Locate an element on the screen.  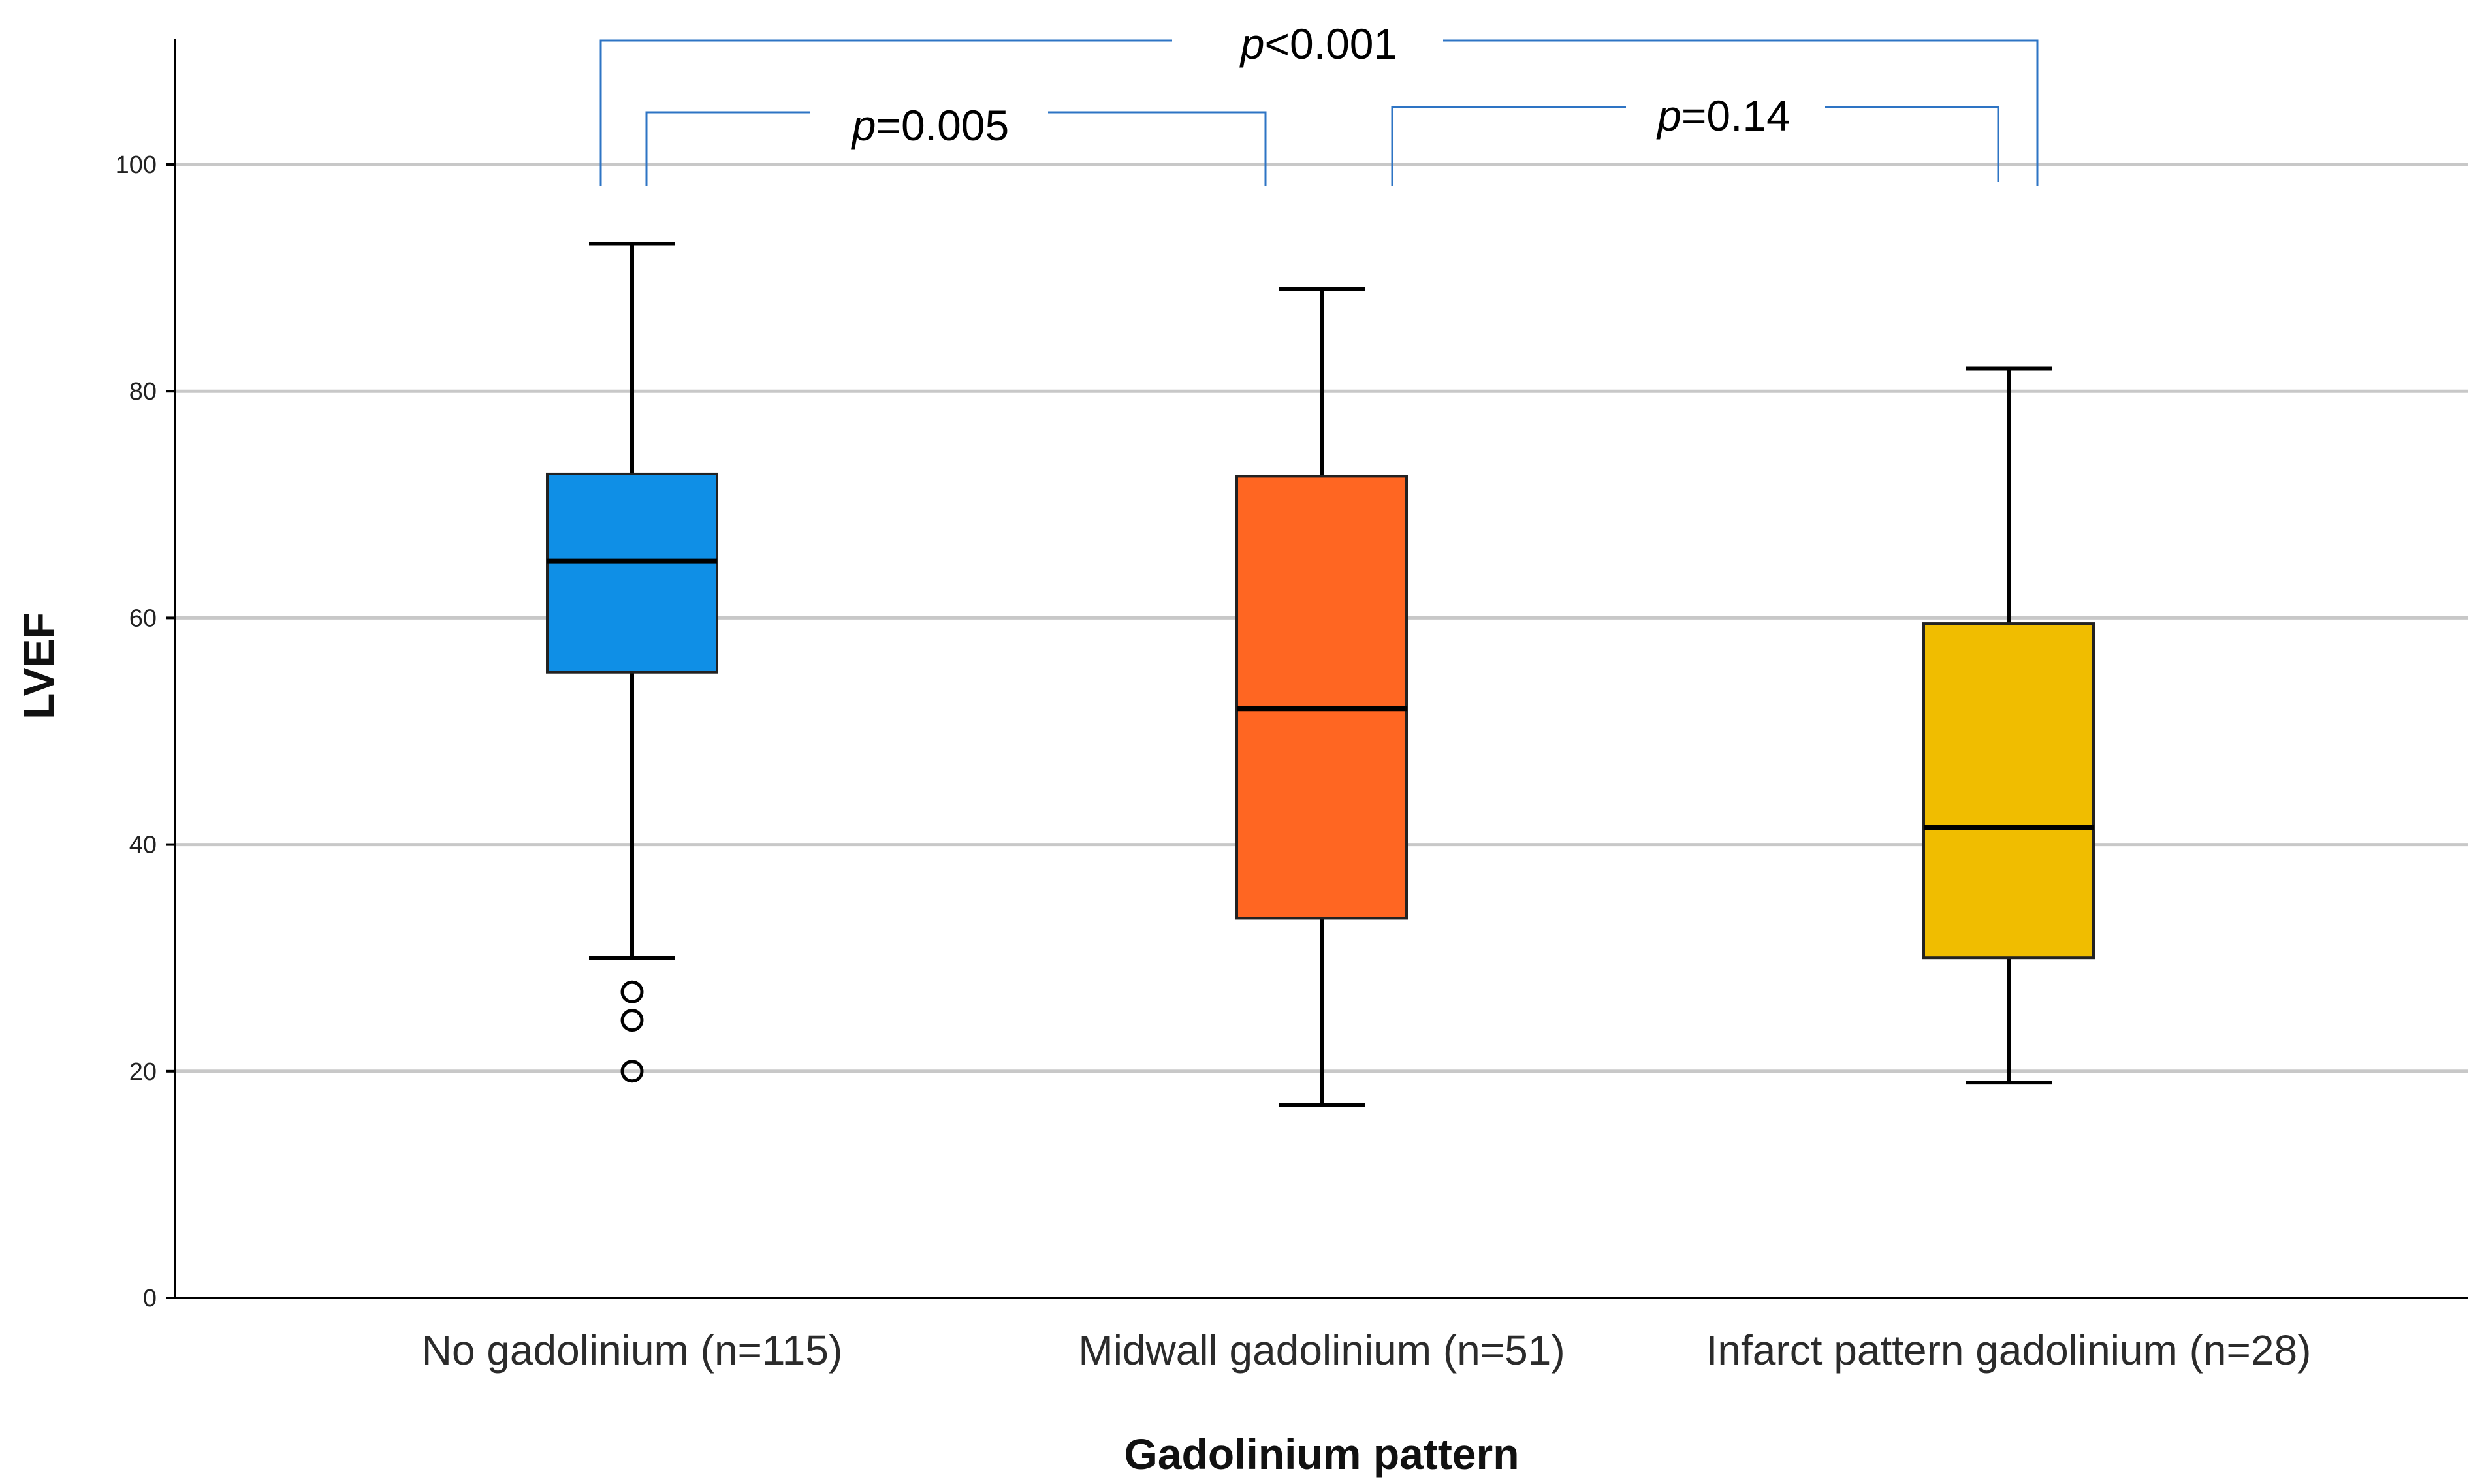
y-tick-labels: 0 20 40 60 80 100 is located at coordinates (145, 731).